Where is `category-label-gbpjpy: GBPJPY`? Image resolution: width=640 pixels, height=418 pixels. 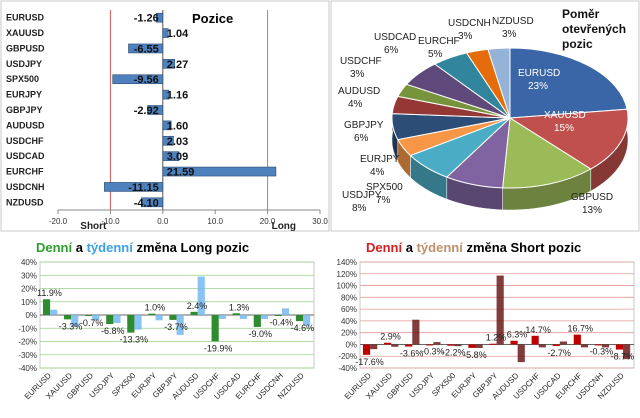
category-label-gbpjpy: GBPJPY is located at coordinates (24, 110).